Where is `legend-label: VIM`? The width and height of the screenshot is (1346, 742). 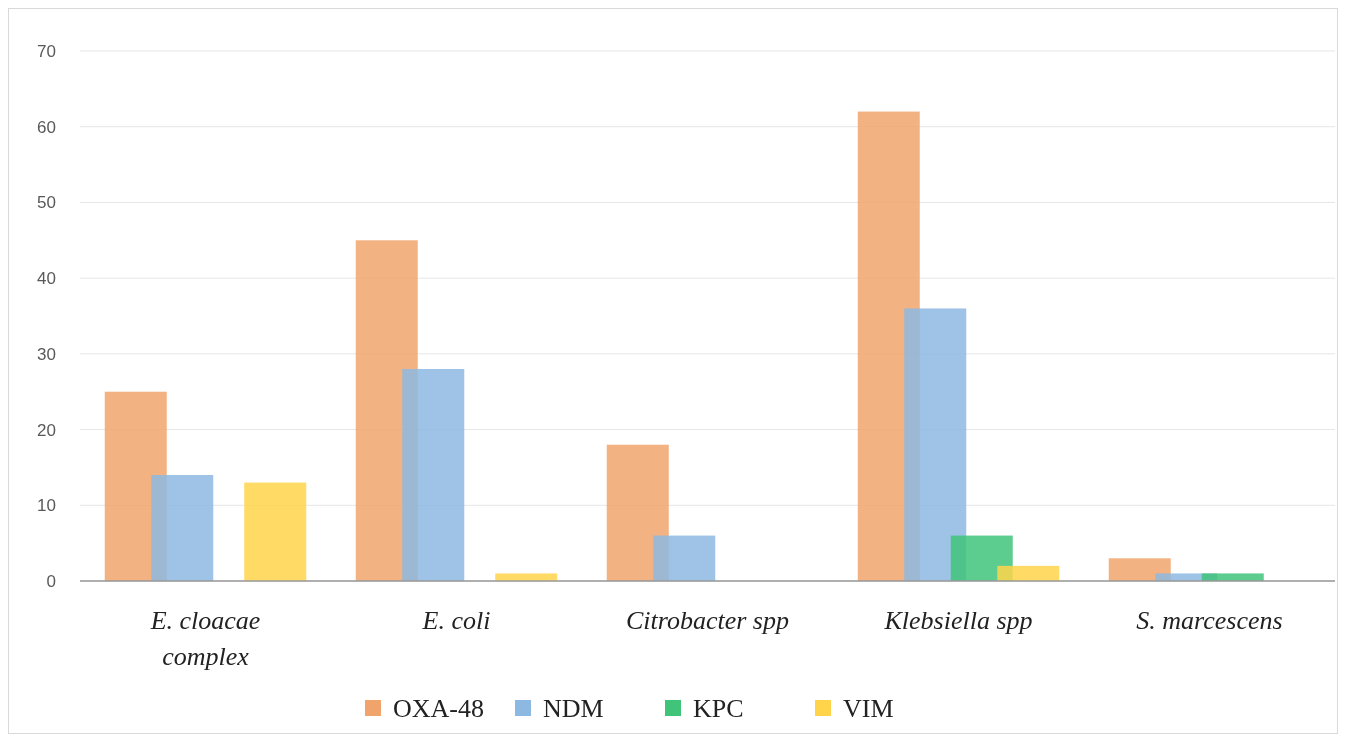 legend-label: VIM is located at coordinates (868, 708).